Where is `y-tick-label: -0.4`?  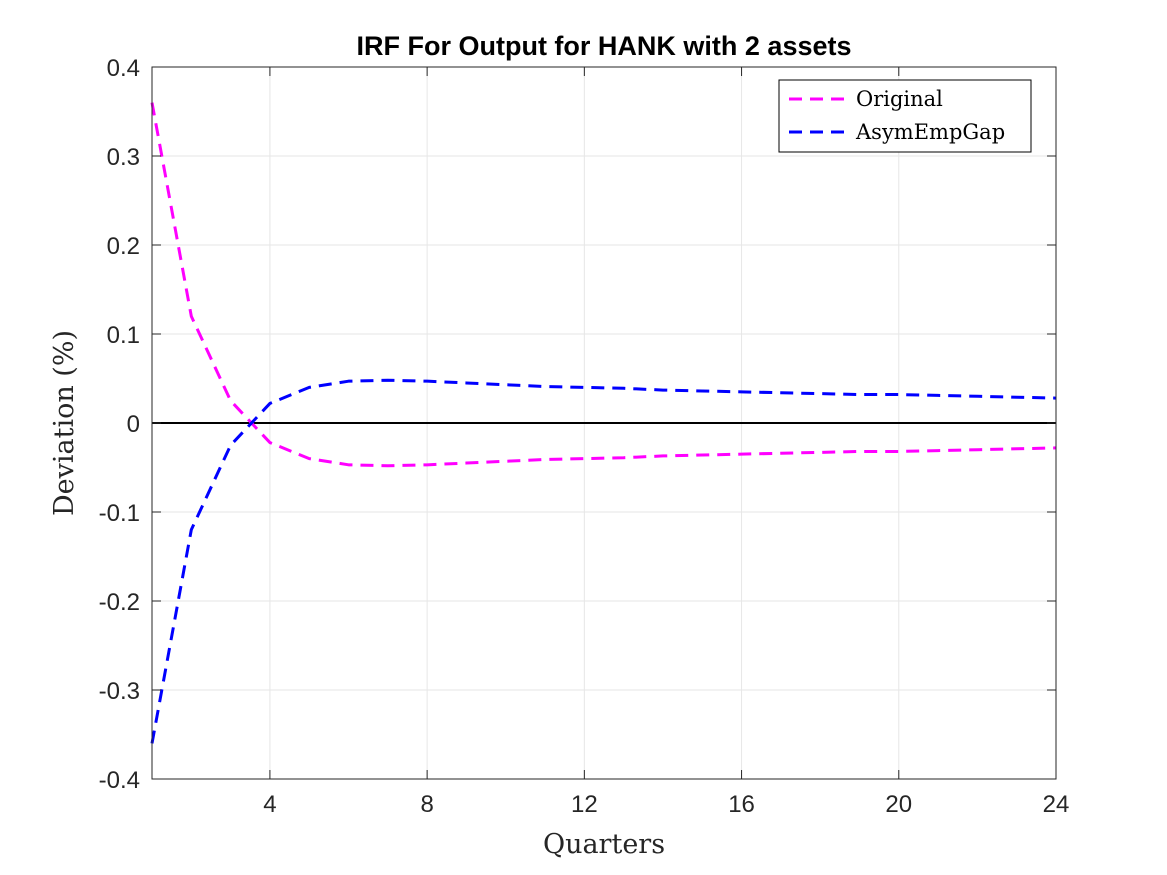
y-tick-label: -0.4 is located at coordinates (119, 780).